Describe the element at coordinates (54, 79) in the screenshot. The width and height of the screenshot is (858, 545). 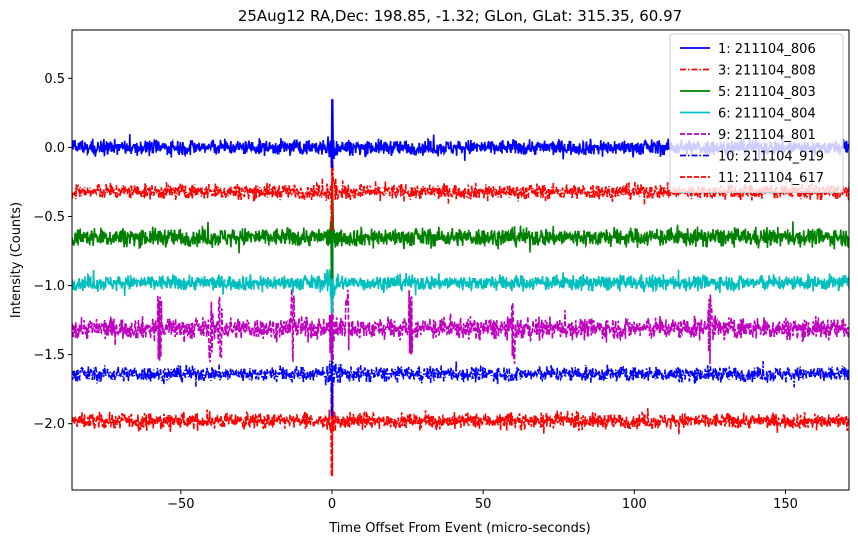
I see `y-tick-label: 0.5` at that location.